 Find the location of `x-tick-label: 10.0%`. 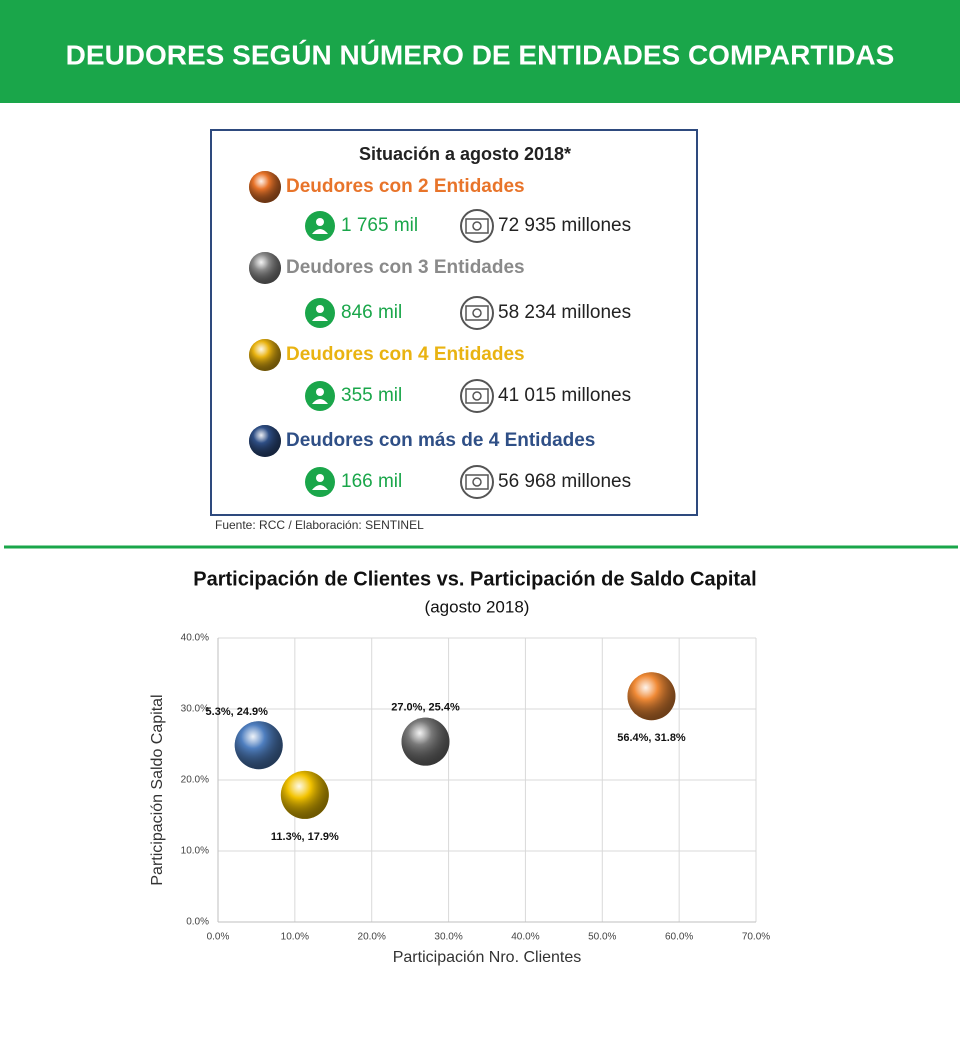

x-tick-label: 10.0% is located at coordinates (295, 937).